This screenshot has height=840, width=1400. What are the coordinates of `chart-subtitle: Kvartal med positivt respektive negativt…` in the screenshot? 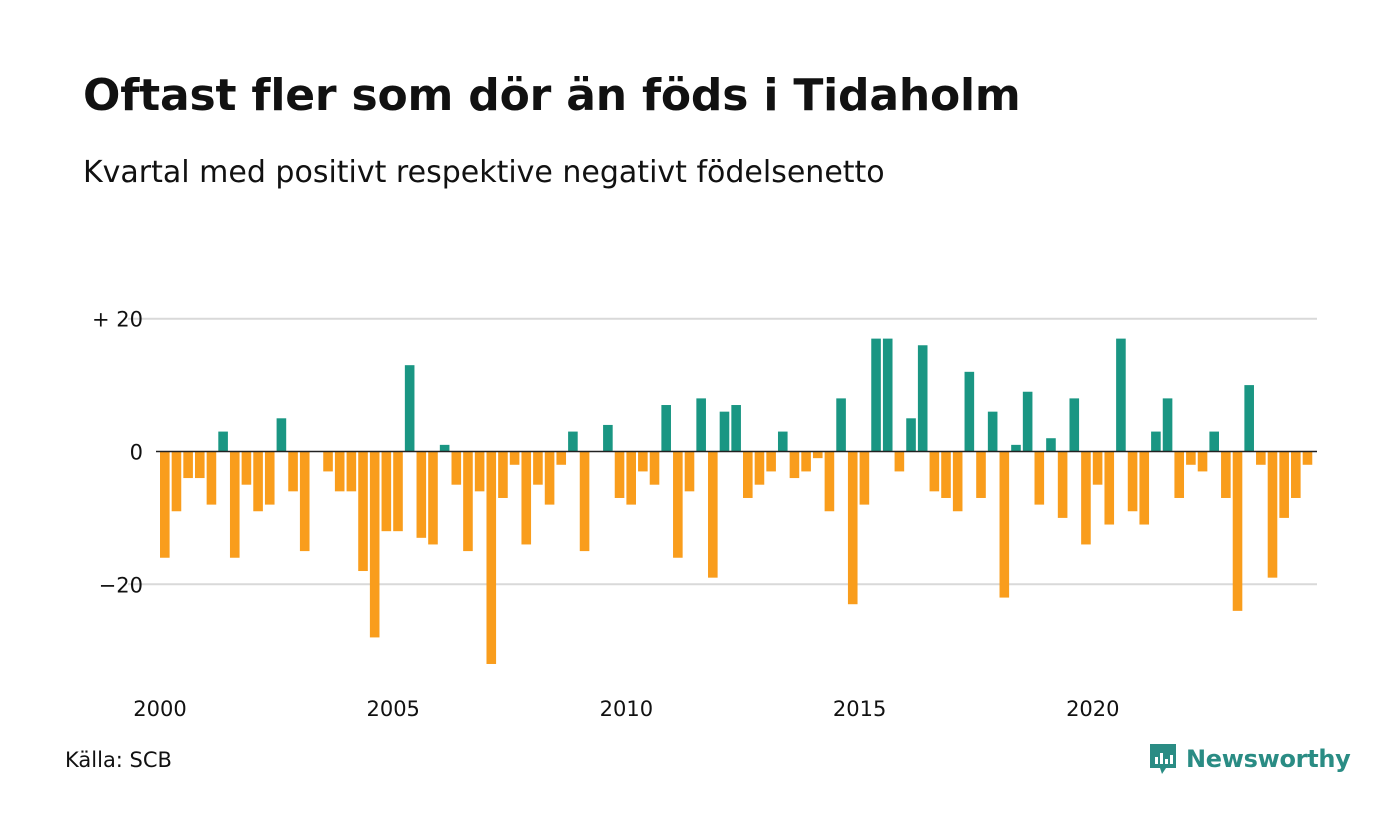 It's located at (484, 172).